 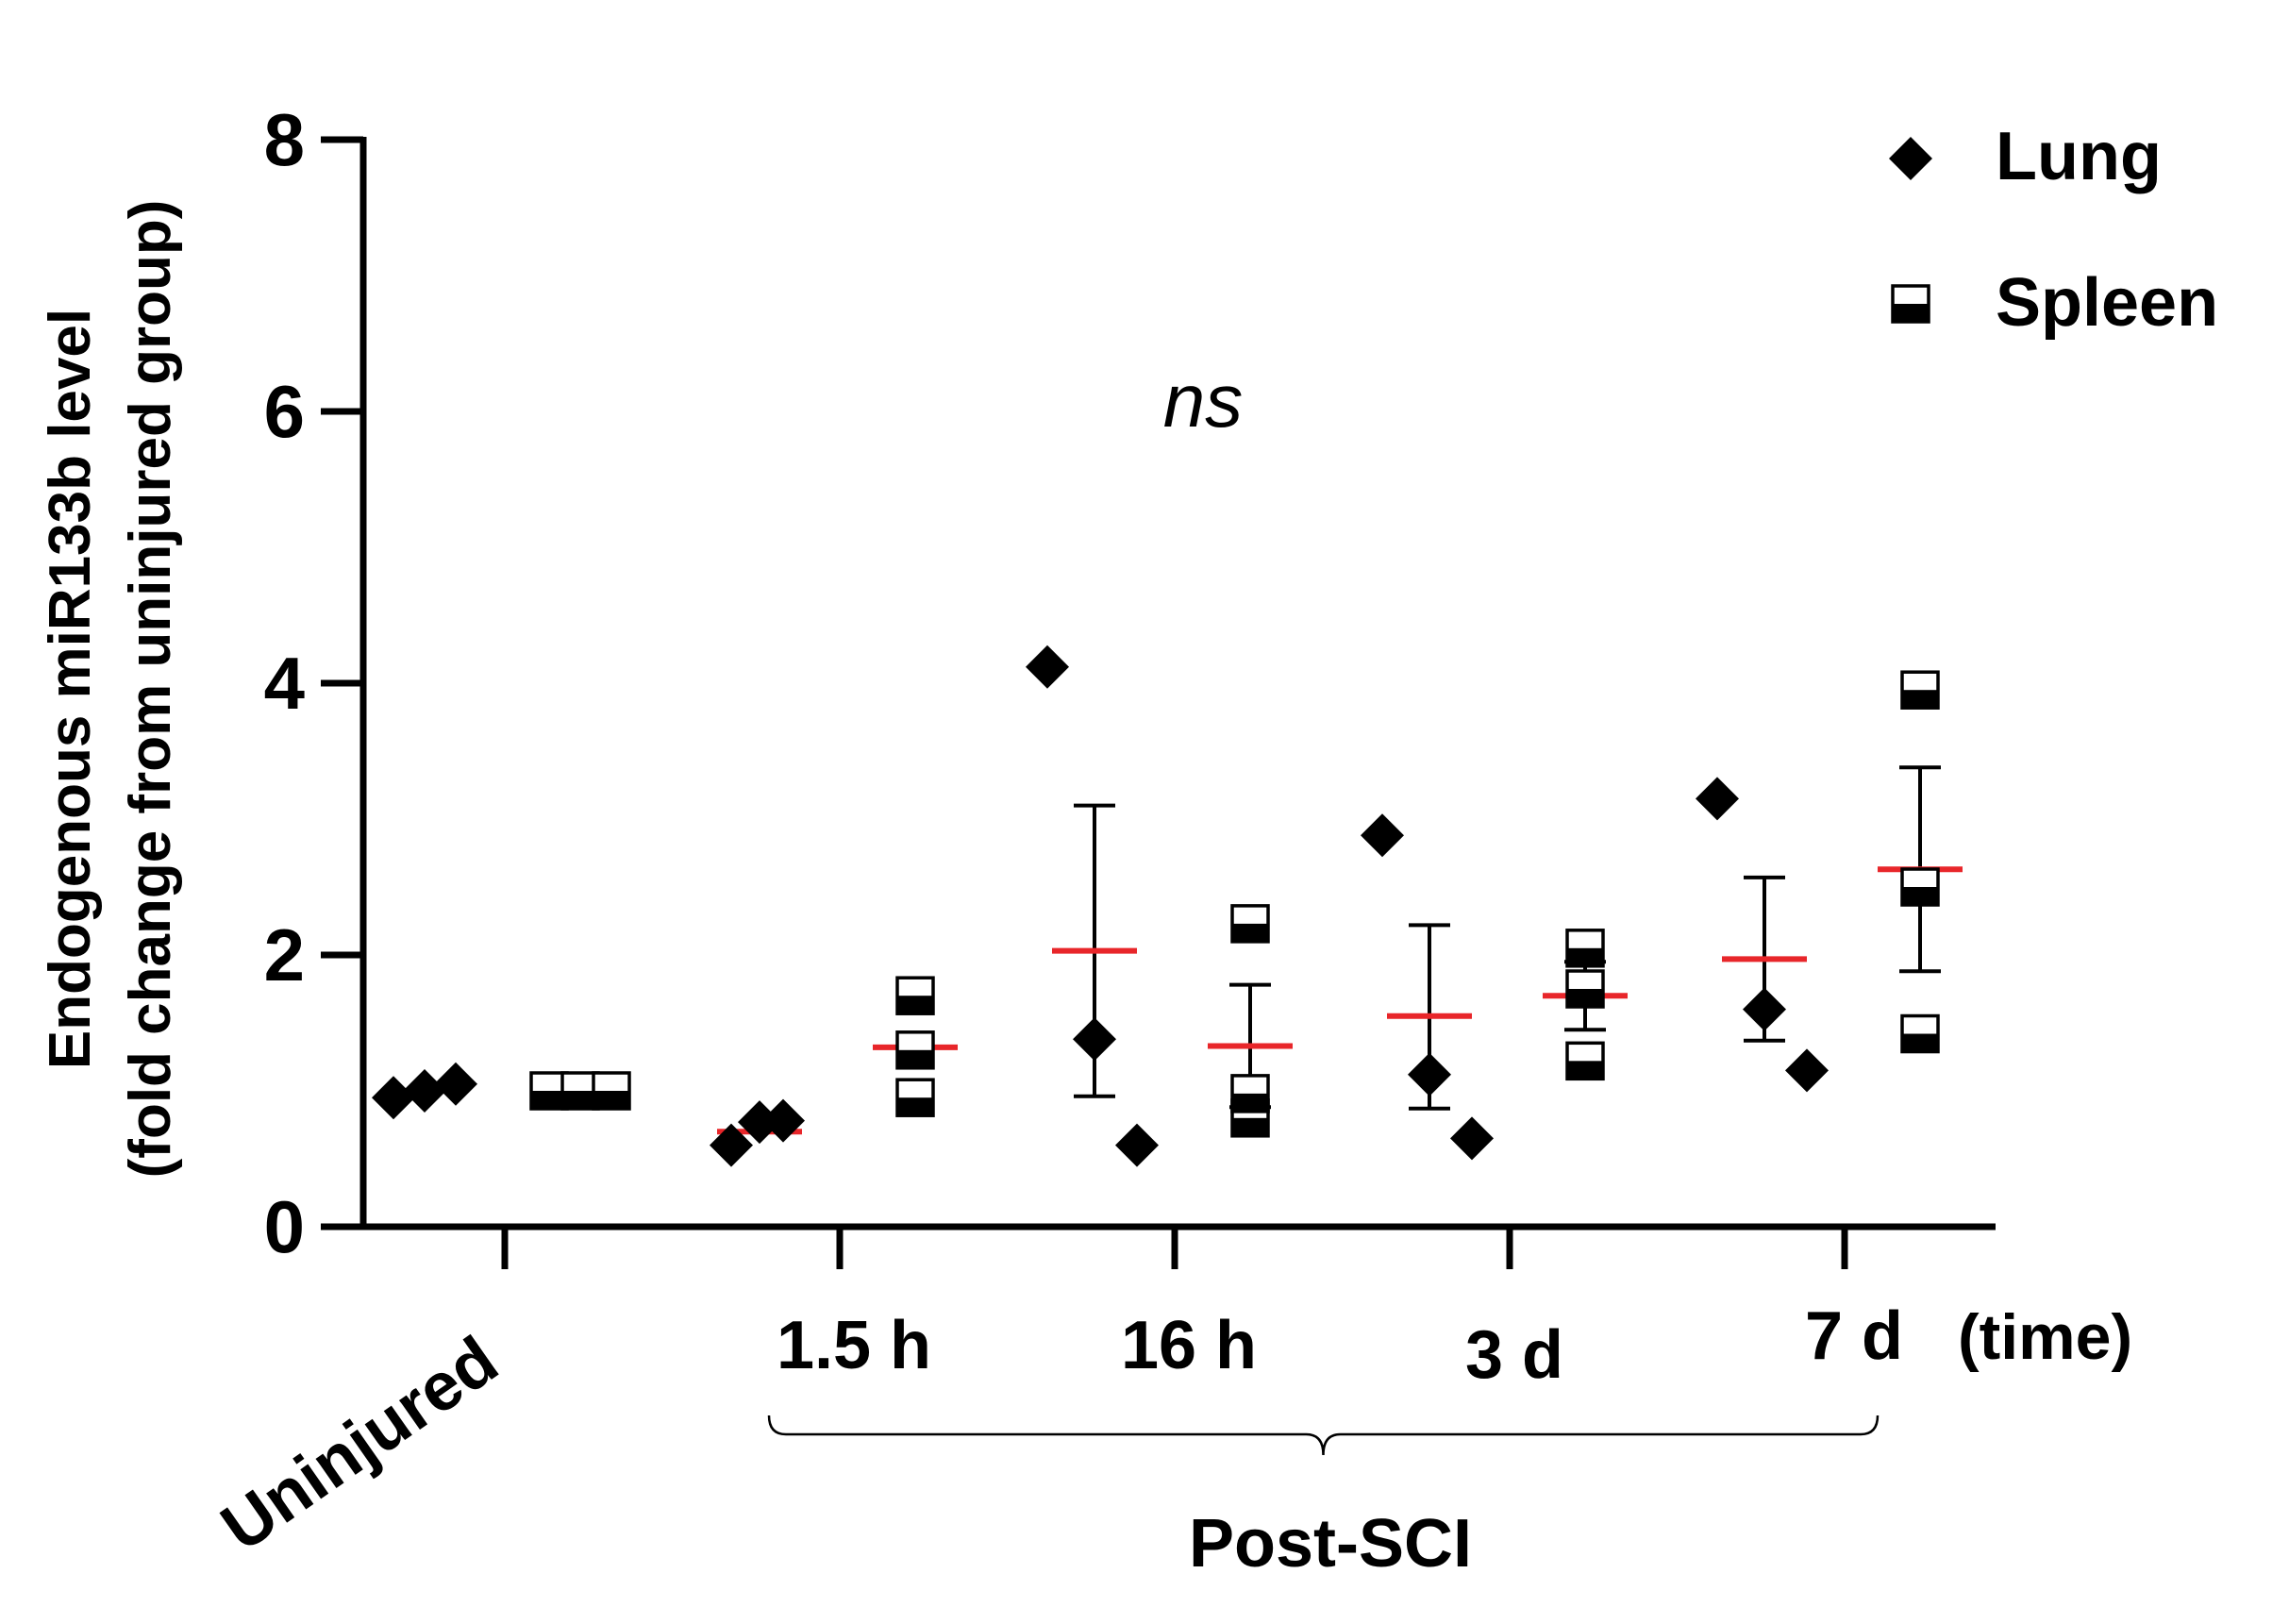 I want to click on ns-annotation: ns, so click(x=1203, y=401).